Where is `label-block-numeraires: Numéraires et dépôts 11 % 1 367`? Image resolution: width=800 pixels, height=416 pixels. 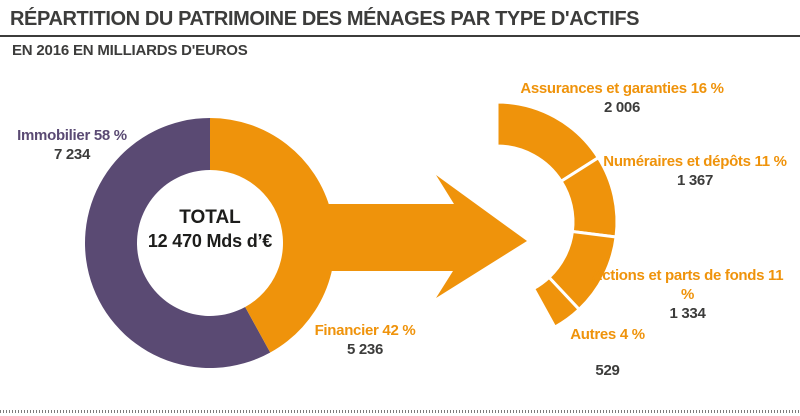 label-block-numeraires: Numéraires et dépôts 11 % 1 367 is located at coordinates (695, 171).